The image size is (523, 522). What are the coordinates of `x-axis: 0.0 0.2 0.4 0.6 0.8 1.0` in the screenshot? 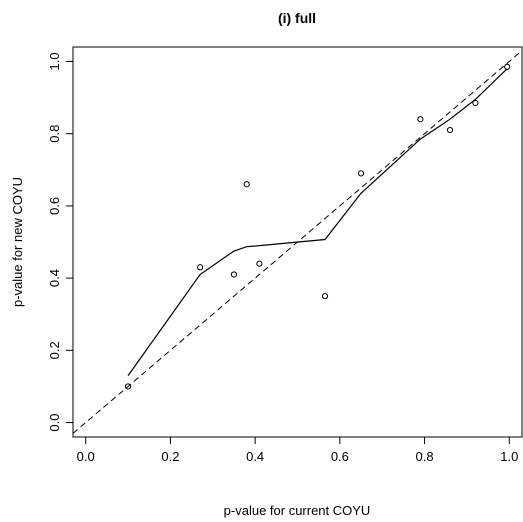 It's located at (297, 450).